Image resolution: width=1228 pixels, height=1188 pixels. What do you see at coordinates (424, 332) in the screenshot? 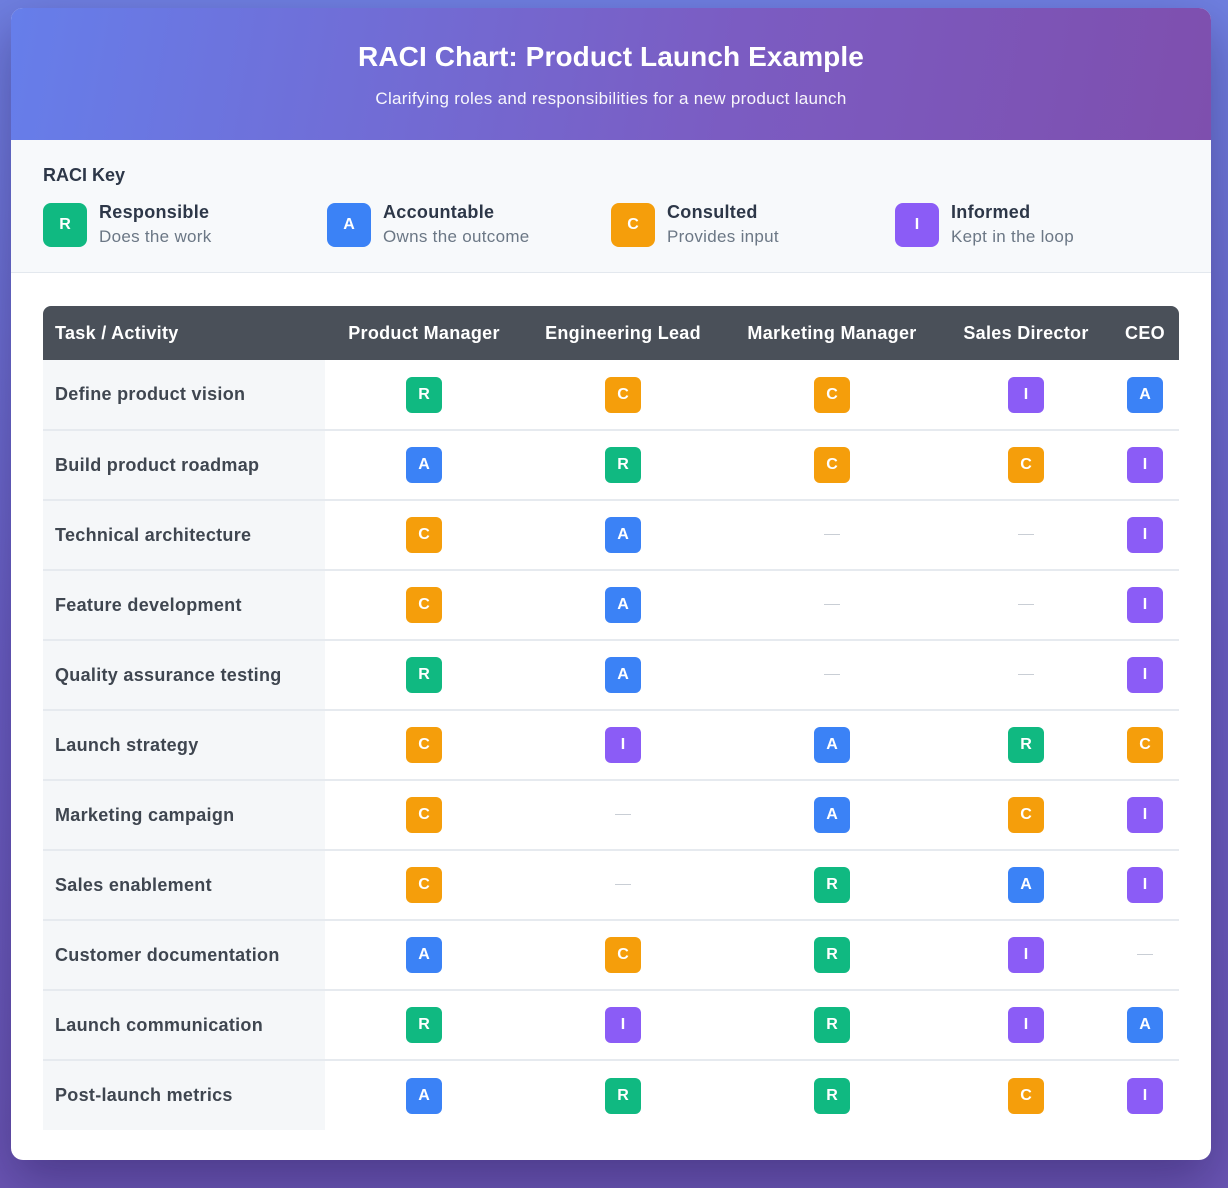
I see `column-header-product-manager: Product Manager` at bounding box center [424, 332].